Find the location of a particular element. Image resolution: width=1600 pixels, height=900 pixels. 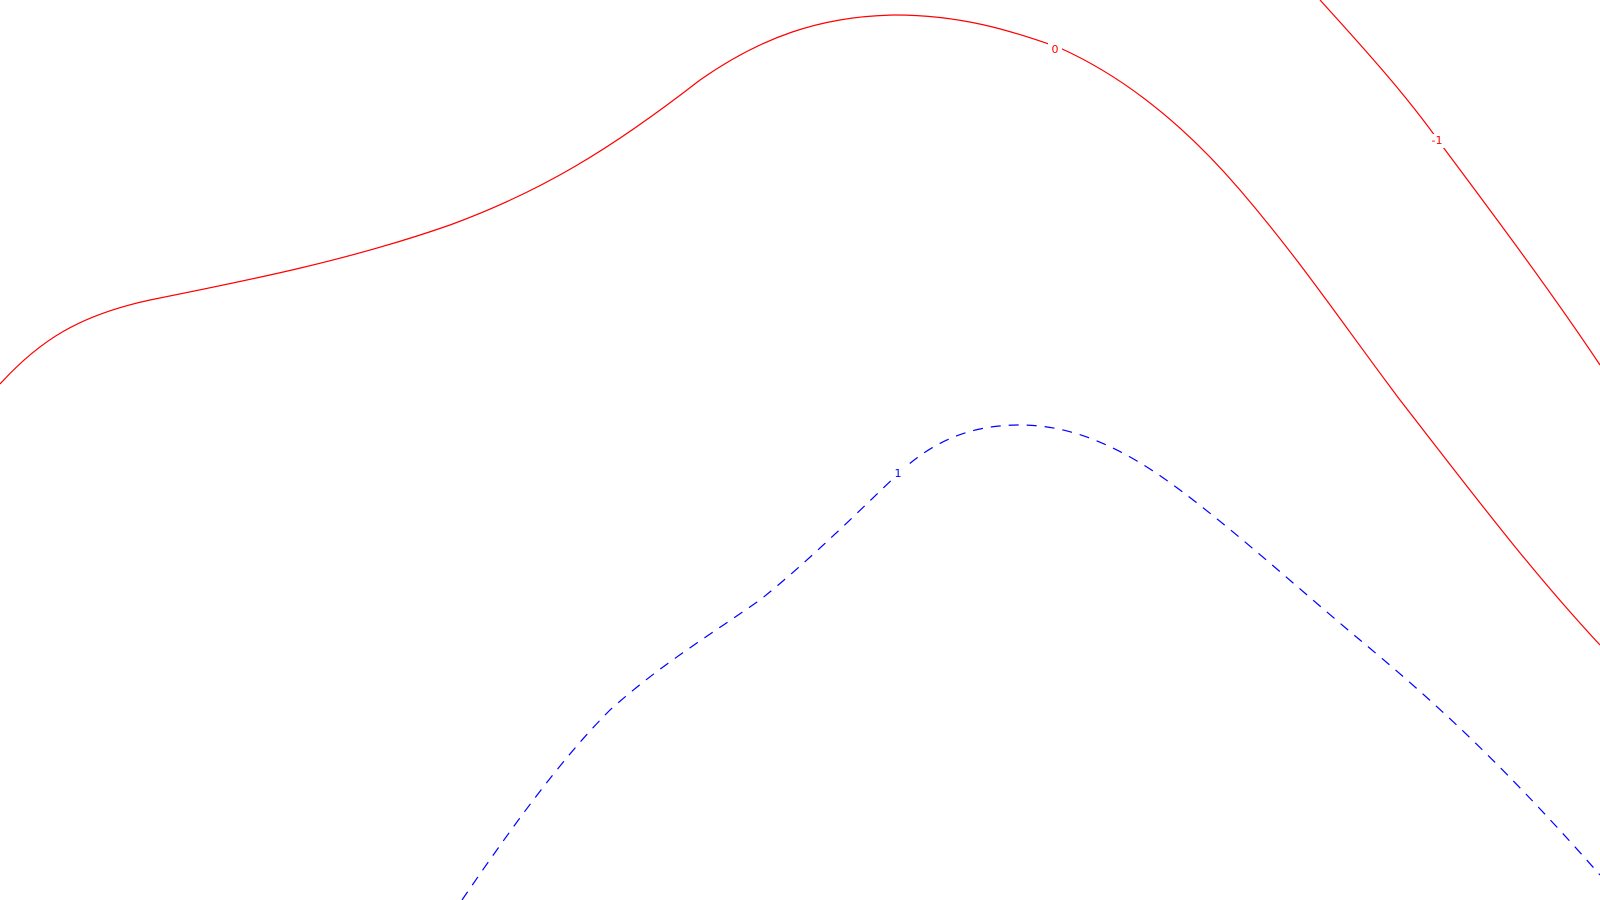

contour-label-1: 1 is located at coordinates (898, 473).